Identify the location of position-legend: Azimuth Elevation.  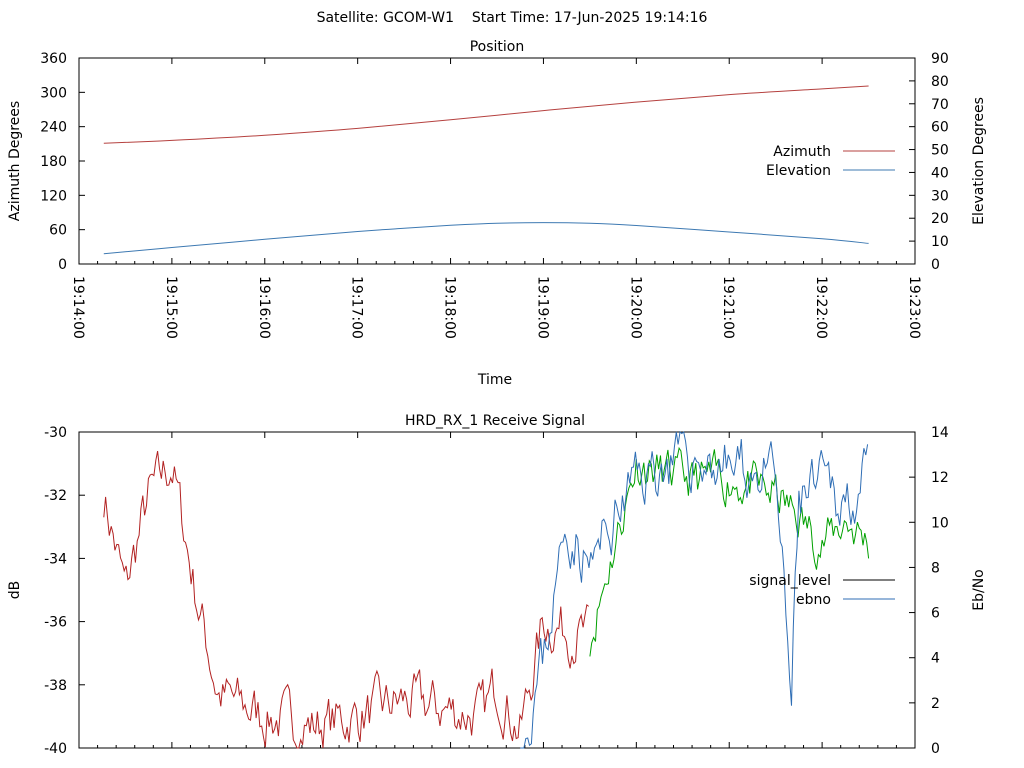
(830, 161).